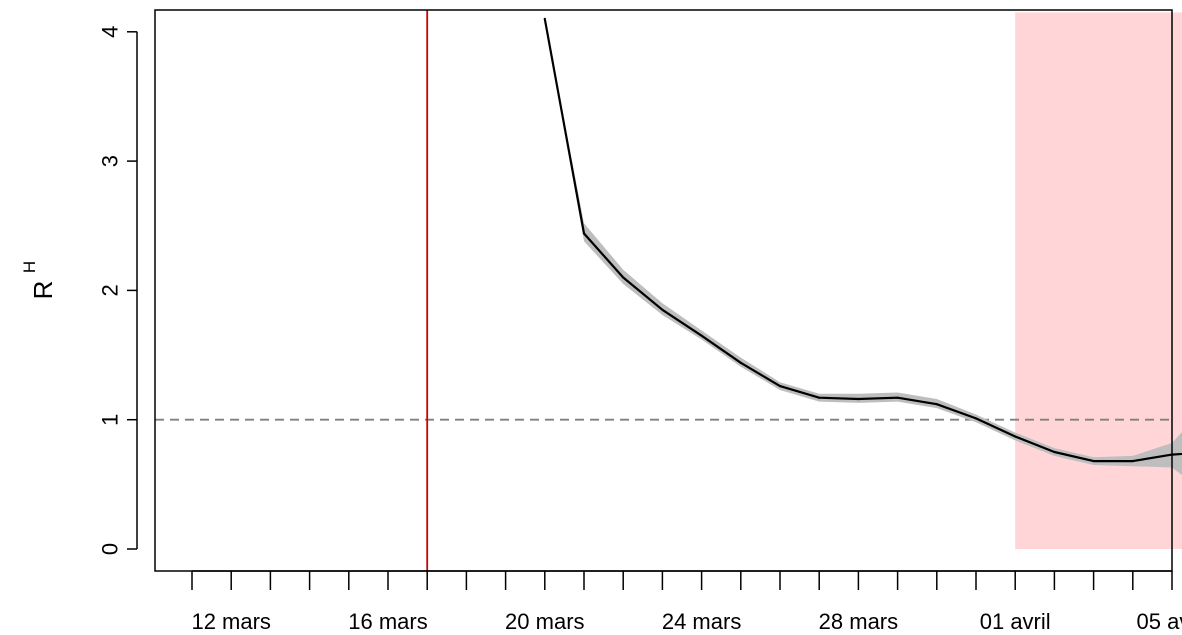  Describe the element at coordinates (387, 621) in the screenshot. I see `x-tick-label: 16 mars` at that location.